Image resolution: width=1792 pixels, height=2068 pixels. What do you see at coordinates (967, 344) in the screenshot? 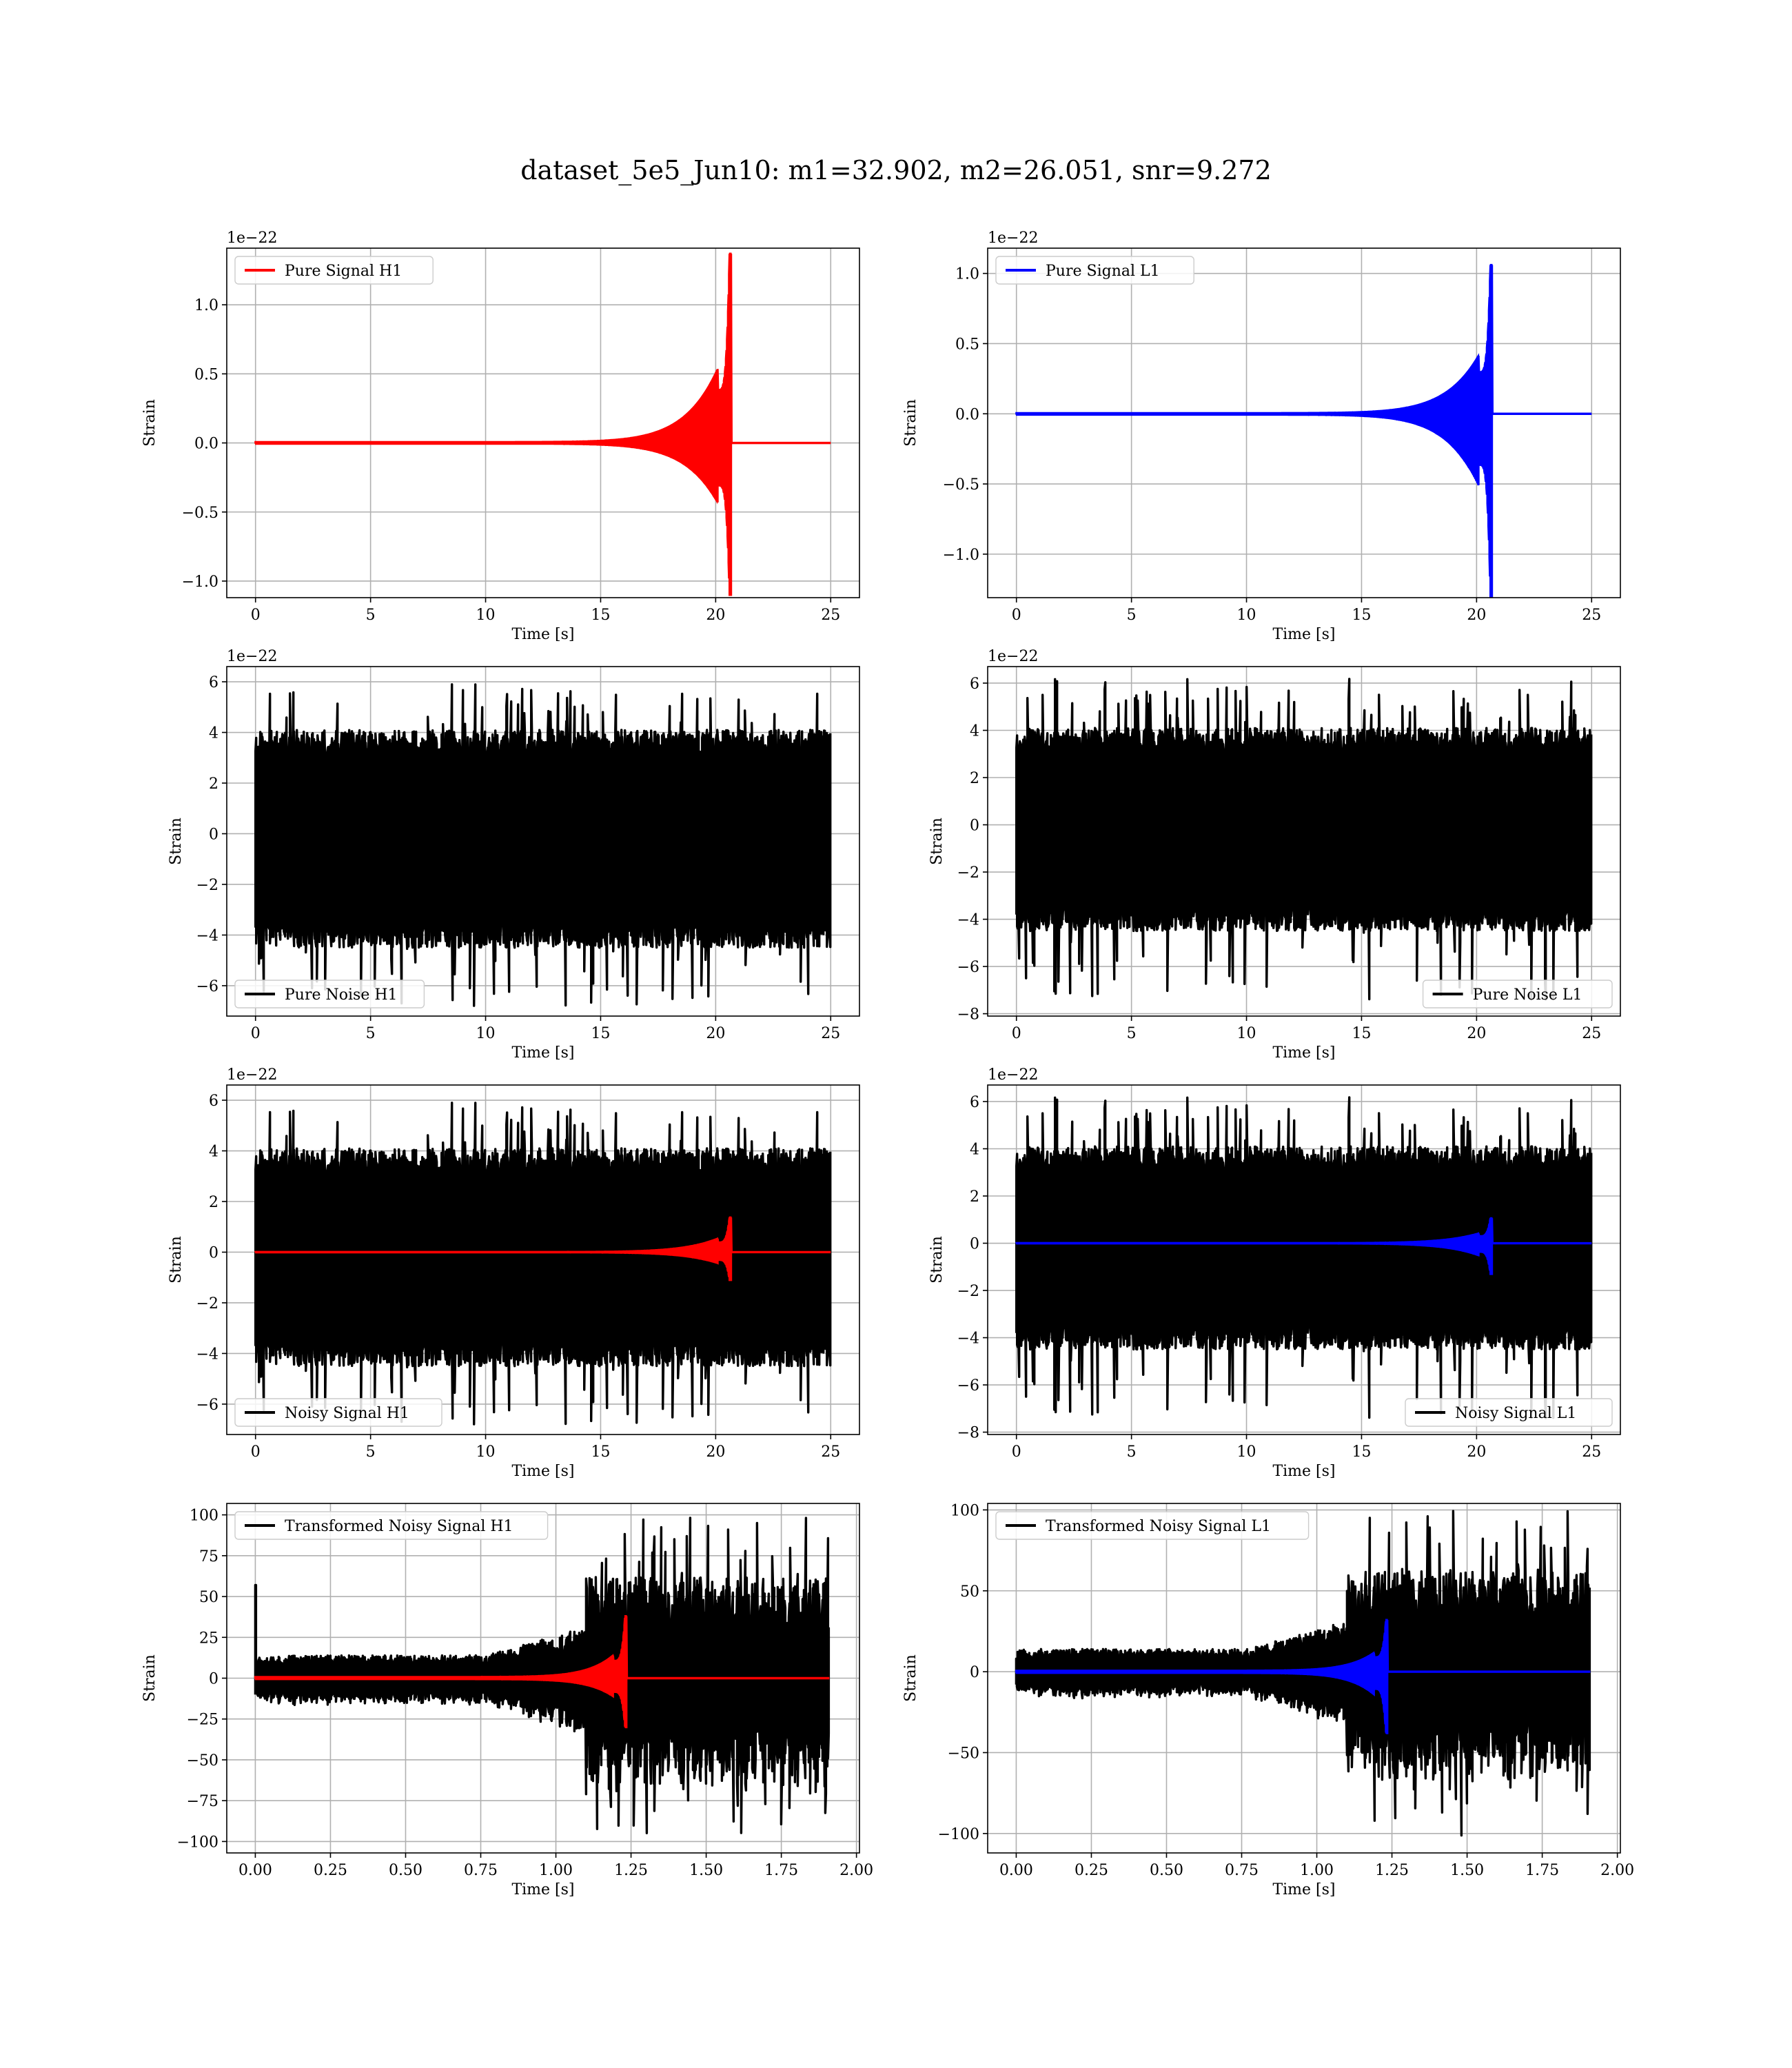
I see `y-tick-label: 0.5` at bounding box center [967, 344].